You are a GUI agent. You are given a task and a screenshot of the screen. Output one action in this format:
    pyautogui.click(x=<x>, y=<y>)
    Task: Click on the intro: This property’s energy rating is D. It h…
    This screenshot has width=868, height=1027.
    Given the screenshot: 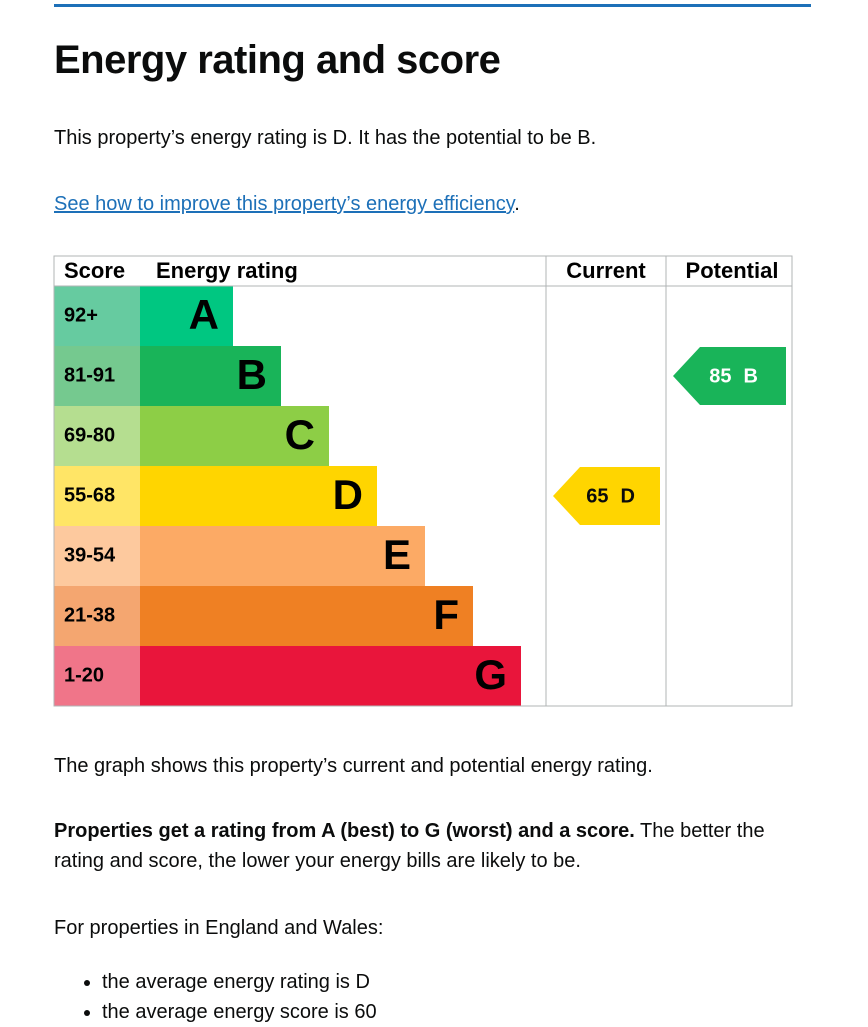 What is the action you would take?
    pyautogui.click(x=325, y=138)
    